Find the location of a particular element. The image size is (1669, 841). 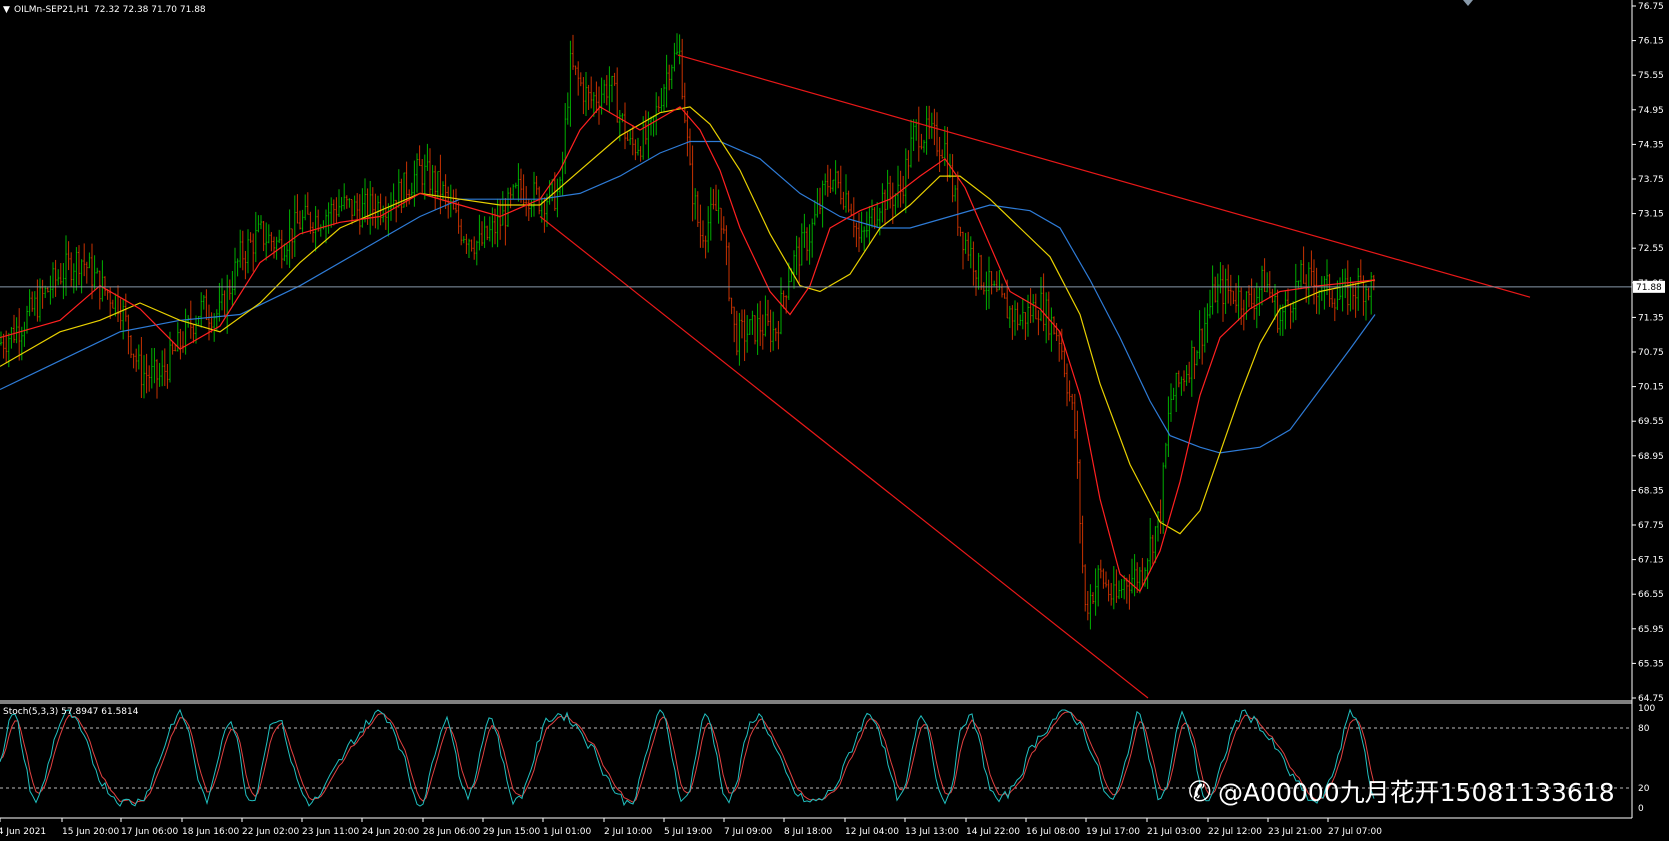

price-tick-label: 74.95 is located at coordinates (1651, 111).